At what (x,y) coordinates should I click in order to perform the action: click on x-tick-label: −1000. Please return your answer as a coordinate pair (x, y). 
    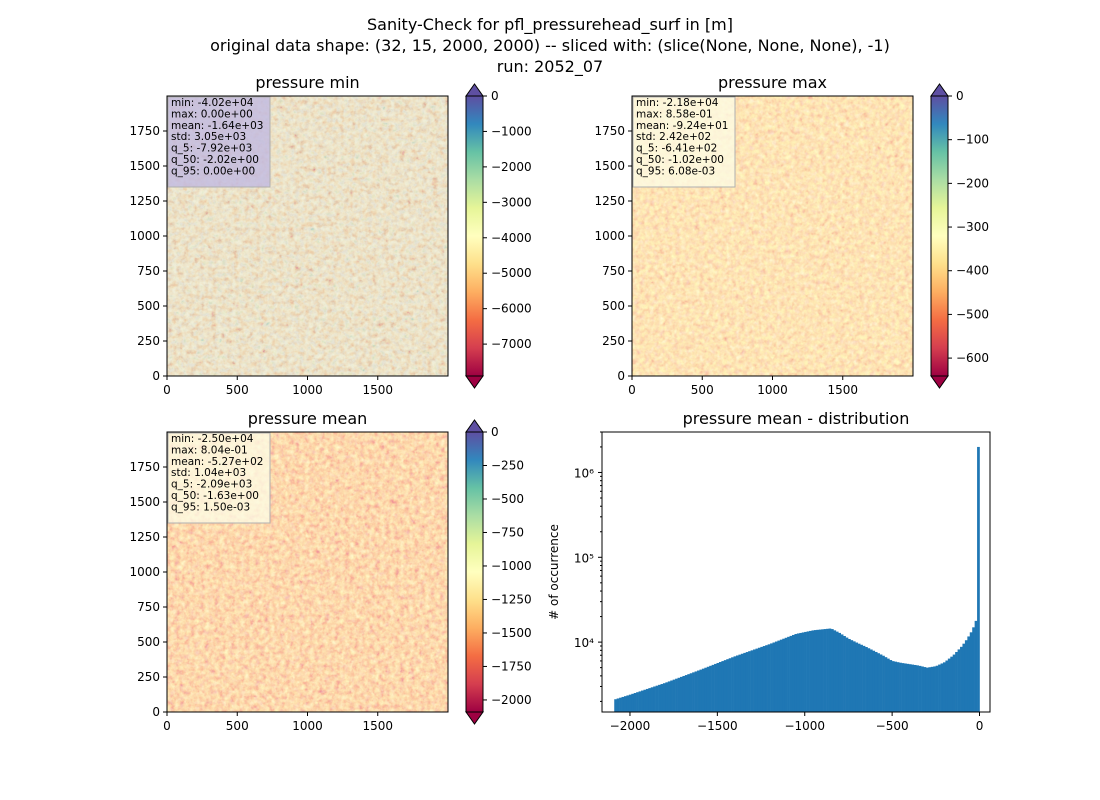
    Looking at the image, I should click on (804, 726).